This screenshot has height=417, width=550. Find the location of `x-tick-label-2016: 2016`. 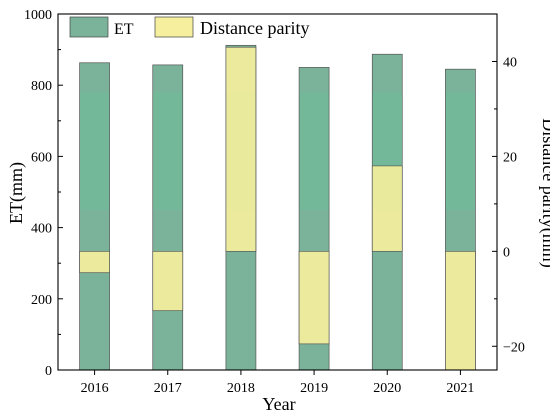

x-tick-label-2016: 2016 is located at coordinates (95, 388).